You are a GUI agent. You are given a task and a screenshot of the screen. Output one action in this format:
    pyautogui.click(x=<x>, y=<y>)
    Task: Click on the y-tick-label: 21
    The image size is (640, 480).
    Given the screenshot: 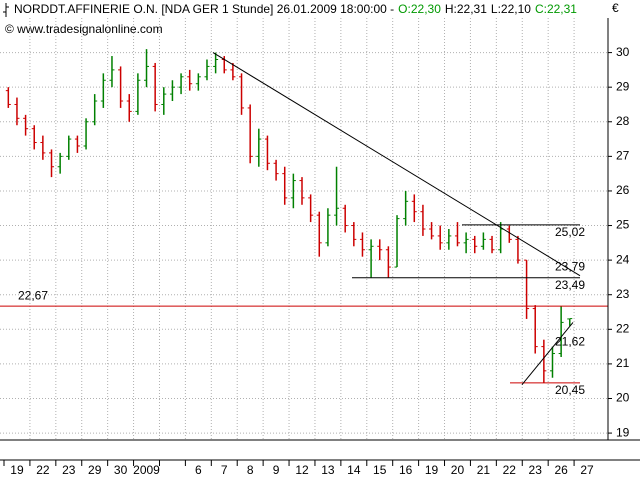 What is the action you would take?
    pyautogui.click(x=623, y=363)
    